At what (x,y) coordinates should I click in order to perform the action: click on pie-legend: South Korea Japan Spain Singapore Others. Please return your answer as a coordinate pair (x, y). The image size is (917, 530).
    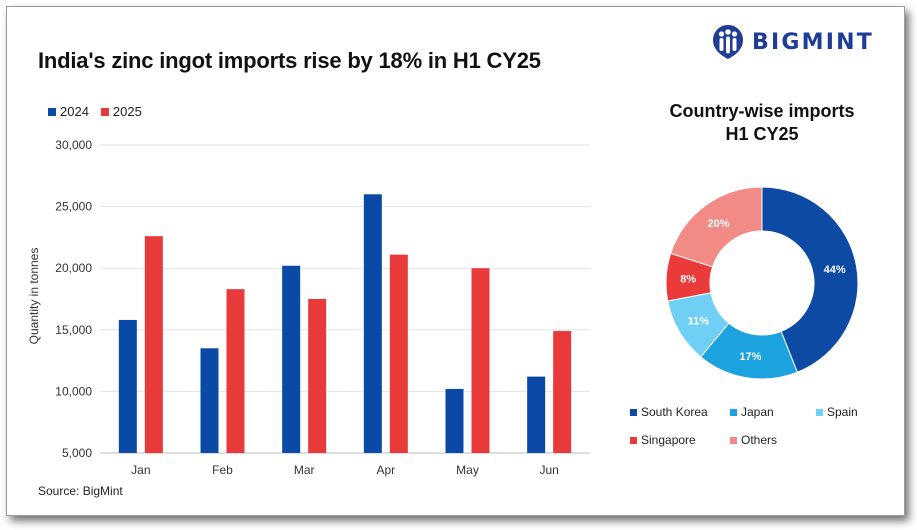
    Looking at the image, I should click on (750, 433).